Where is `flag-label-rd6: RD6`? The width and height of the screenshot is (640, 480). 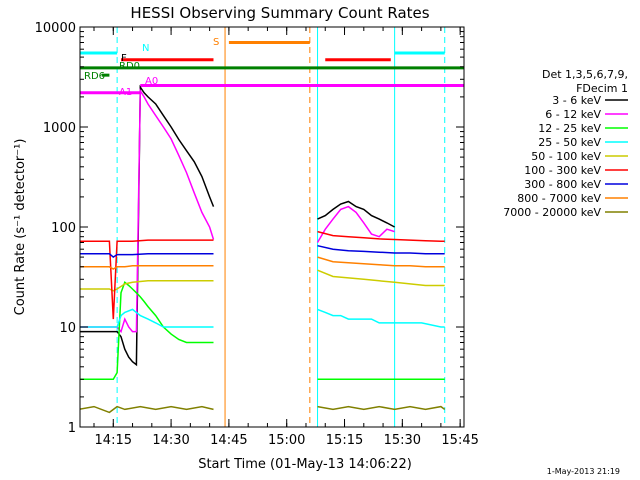
flag-label-rd6: RD6 is located at coordinates (94, 76).